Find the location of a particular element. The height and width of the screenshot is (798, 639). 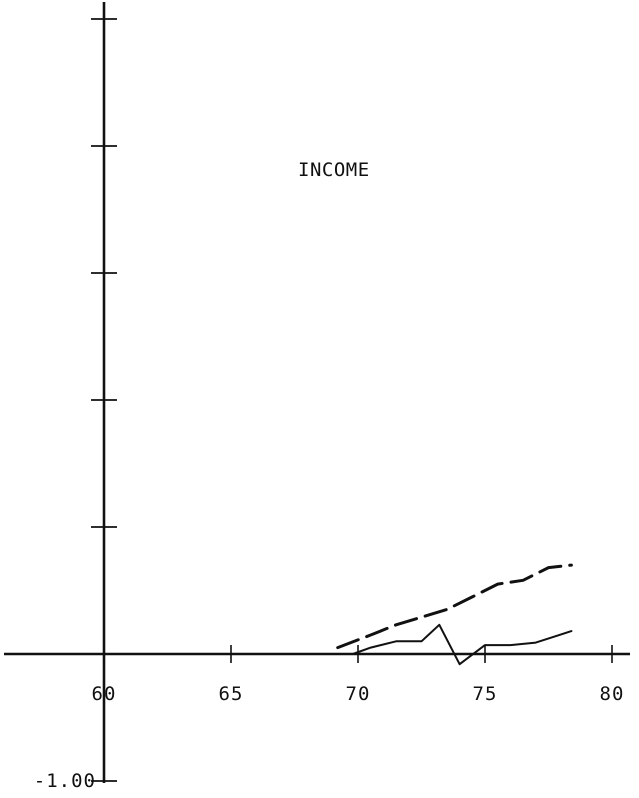

x-tick-label-70: 70 is located at coordinates (358, 694).